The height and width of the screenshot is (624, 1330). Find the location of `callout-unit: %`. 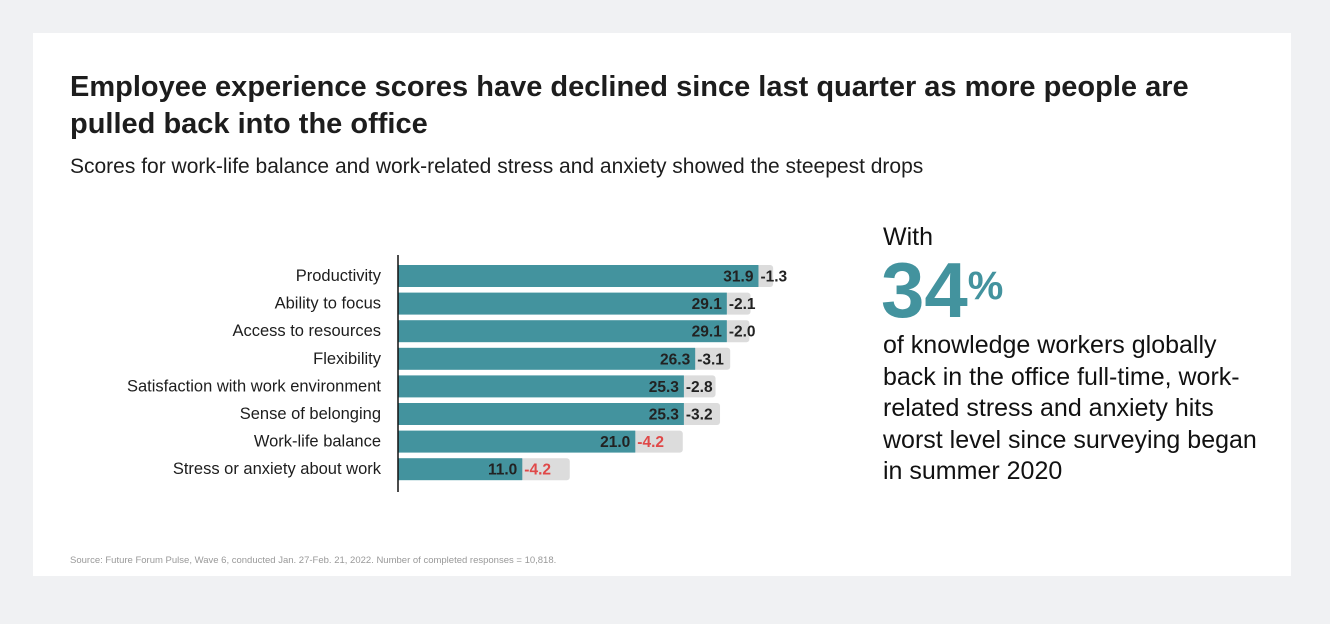

callout-unit: % is located at coordinates (985, 286).